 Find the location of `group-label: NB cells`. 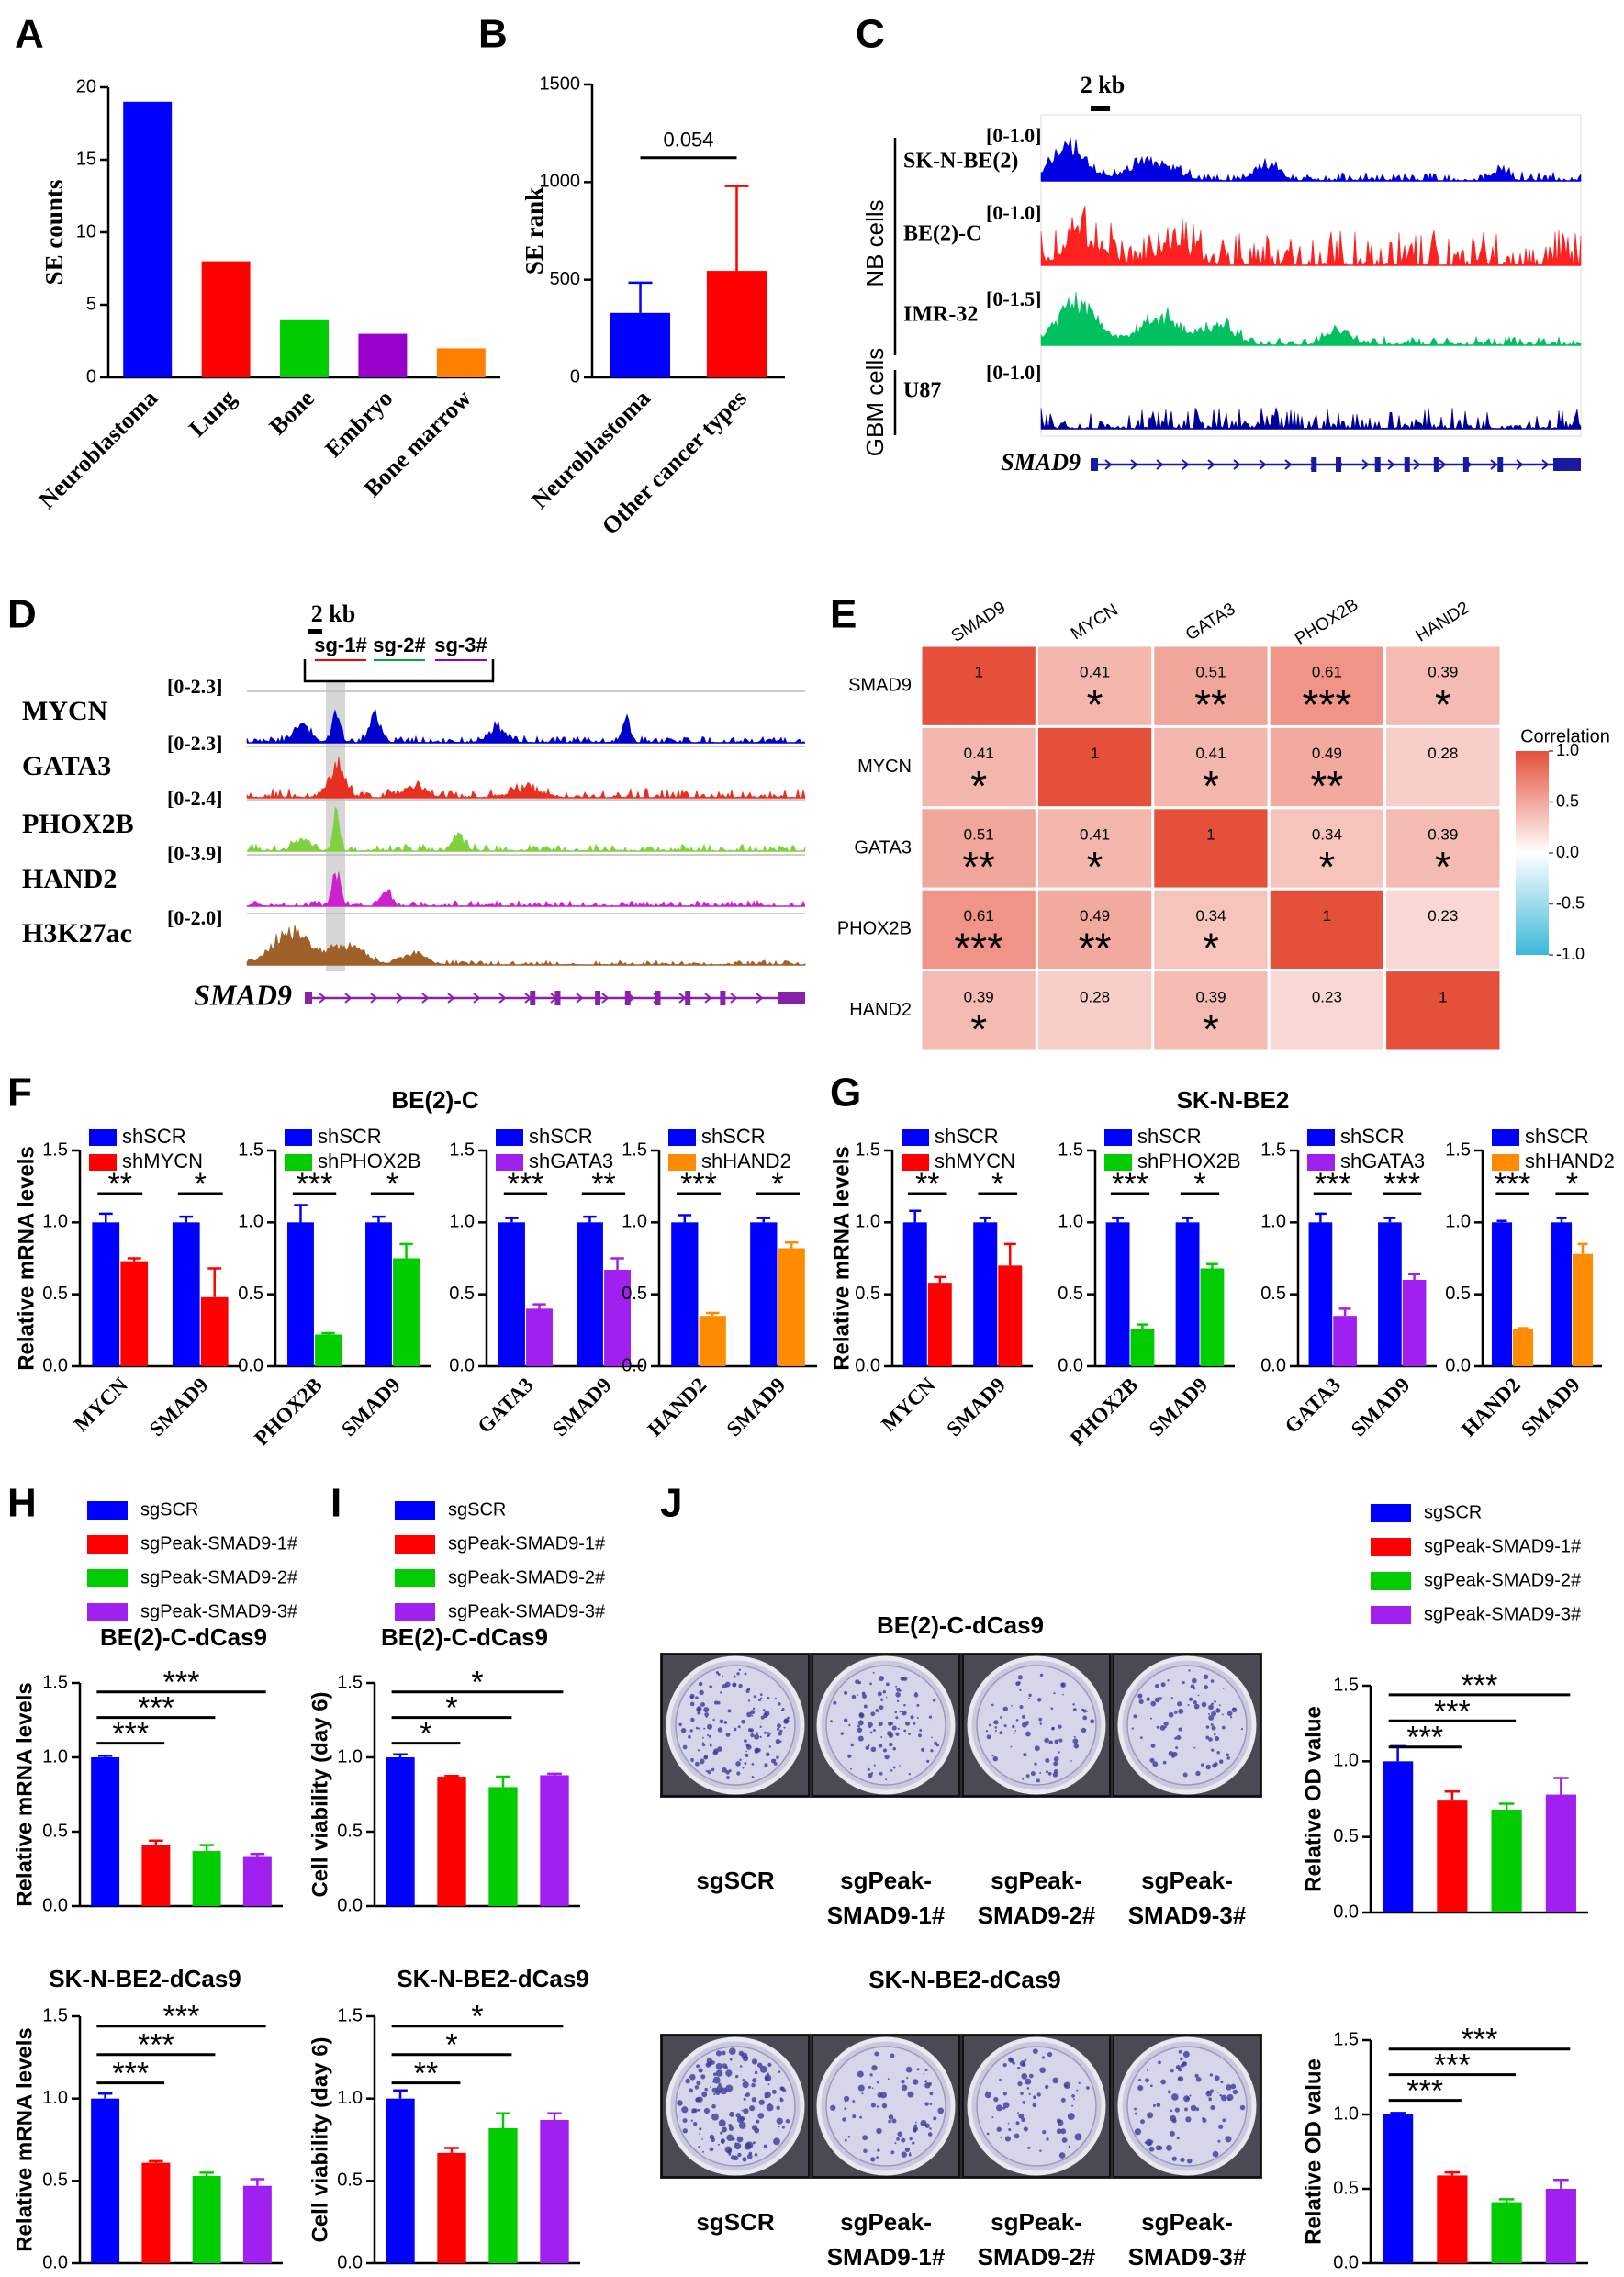

group-label: NB cells is located at coordinates (875, 243).